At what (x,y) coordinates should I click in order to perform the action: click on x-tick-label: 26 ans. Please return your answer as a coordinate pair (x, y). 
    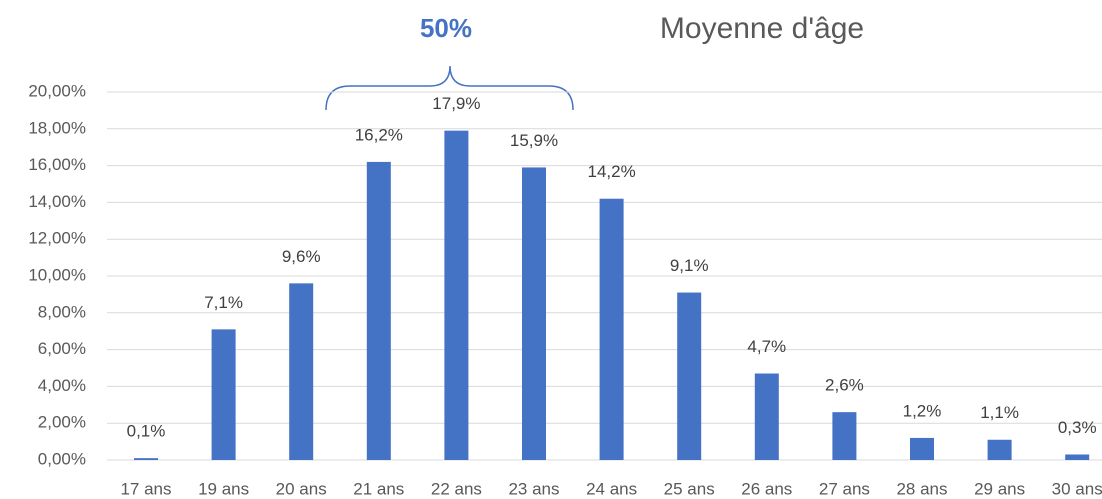
    Looking at the image, I should click on (766, 488).